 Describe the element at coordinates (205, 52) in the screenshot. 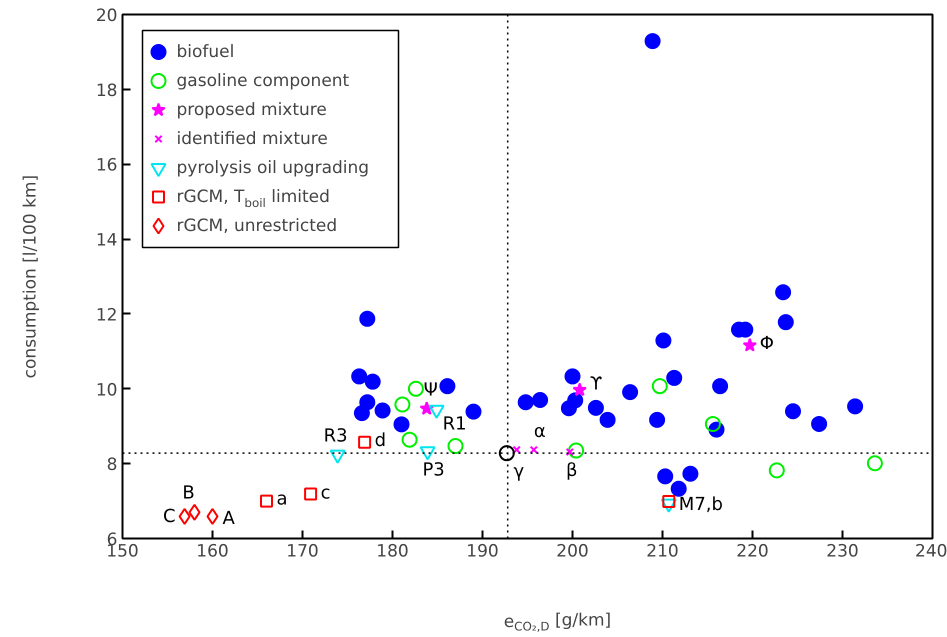

I see `legend-label: biofuel` at that location.